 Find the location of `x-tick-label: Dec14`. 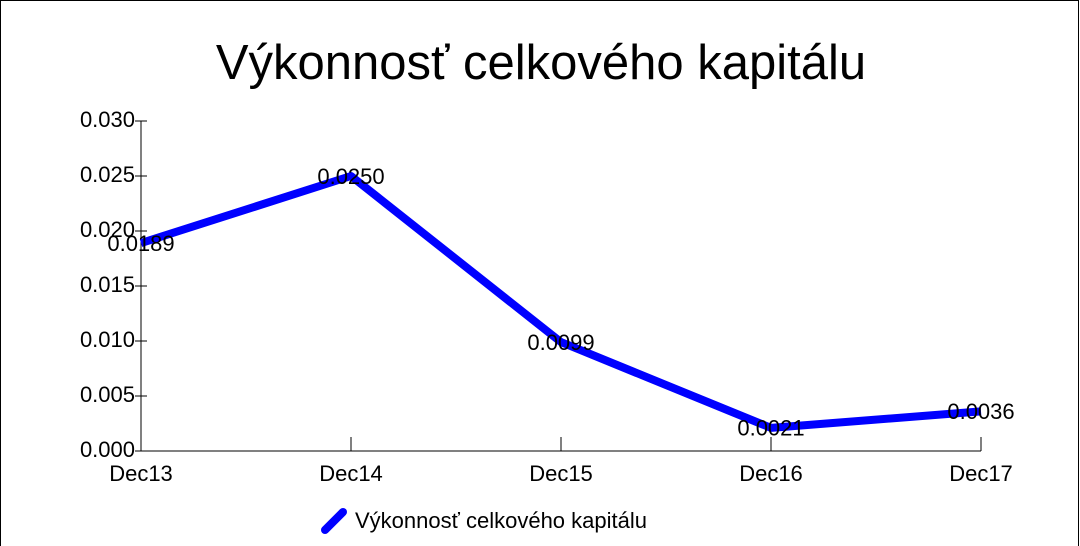

x-tick-label: Dec14 is located at coordinates (351, 473).